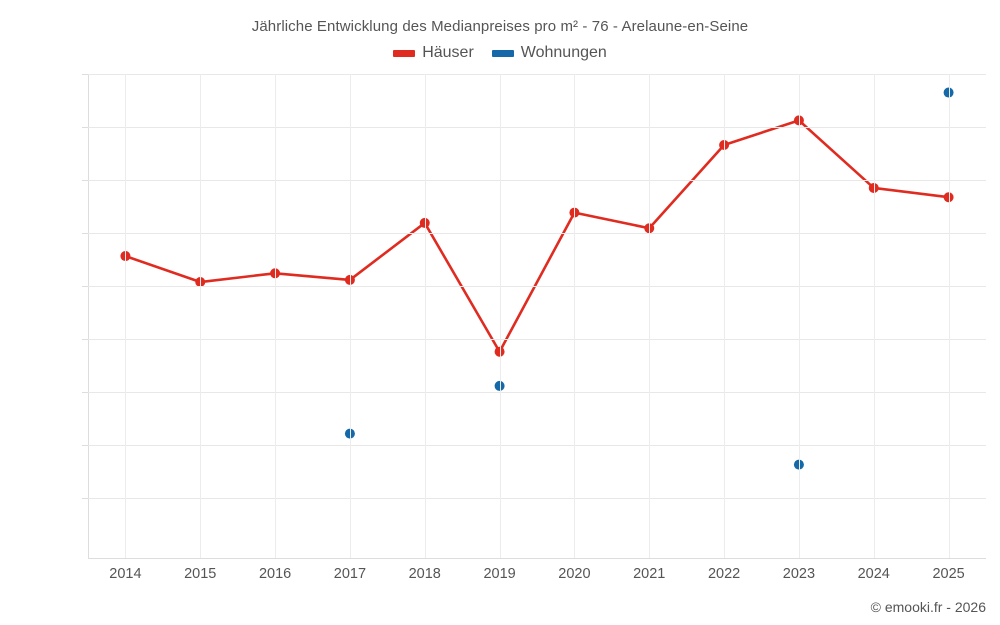 The height and width of the screenshot is (625, 1000). I want to click on y-axis-line, so click(88, 316).